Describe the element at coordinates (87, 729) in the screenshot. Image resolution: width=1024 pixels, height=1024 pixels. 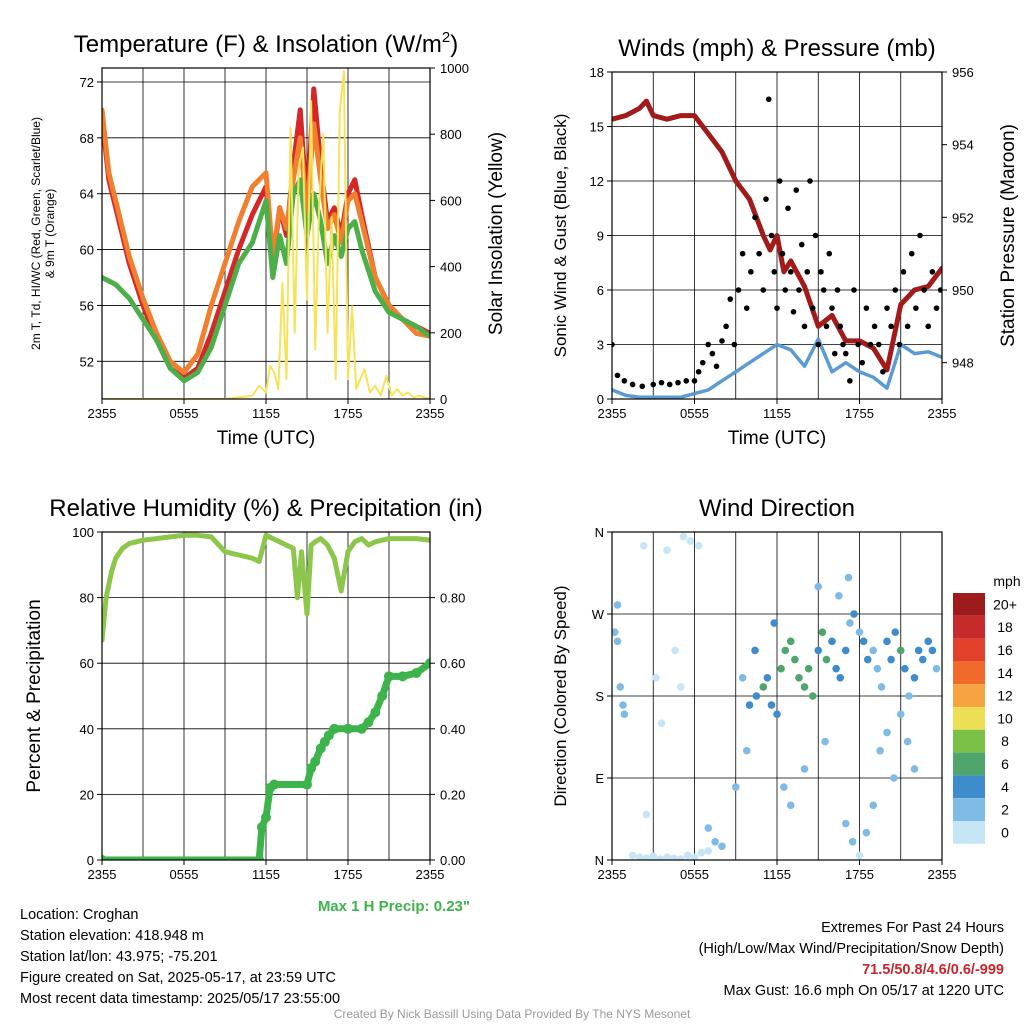
I see `y-tick-label: 40` at that location.